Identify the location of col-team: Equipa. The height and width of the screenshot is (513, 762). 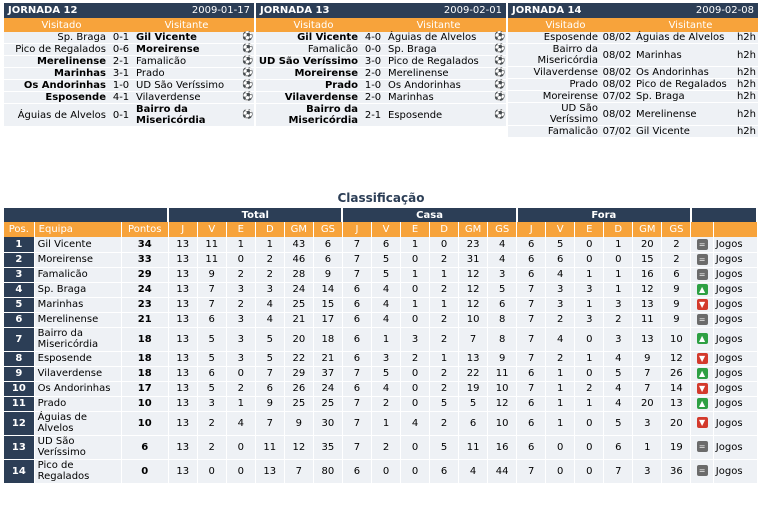
(78, 229).